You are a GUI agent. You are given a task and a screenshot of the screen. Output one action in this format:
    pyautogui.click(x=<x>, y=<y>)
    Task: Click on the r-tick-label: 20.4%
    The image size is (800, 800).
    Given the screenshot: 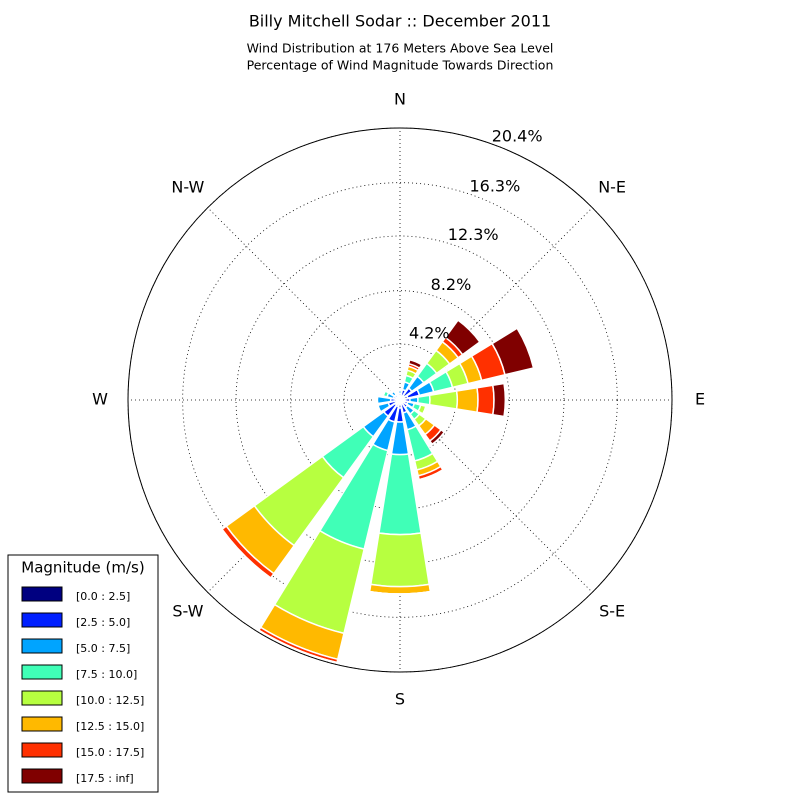 What is the action you would take?
    pyautogui.click(x=517, y=135)
    